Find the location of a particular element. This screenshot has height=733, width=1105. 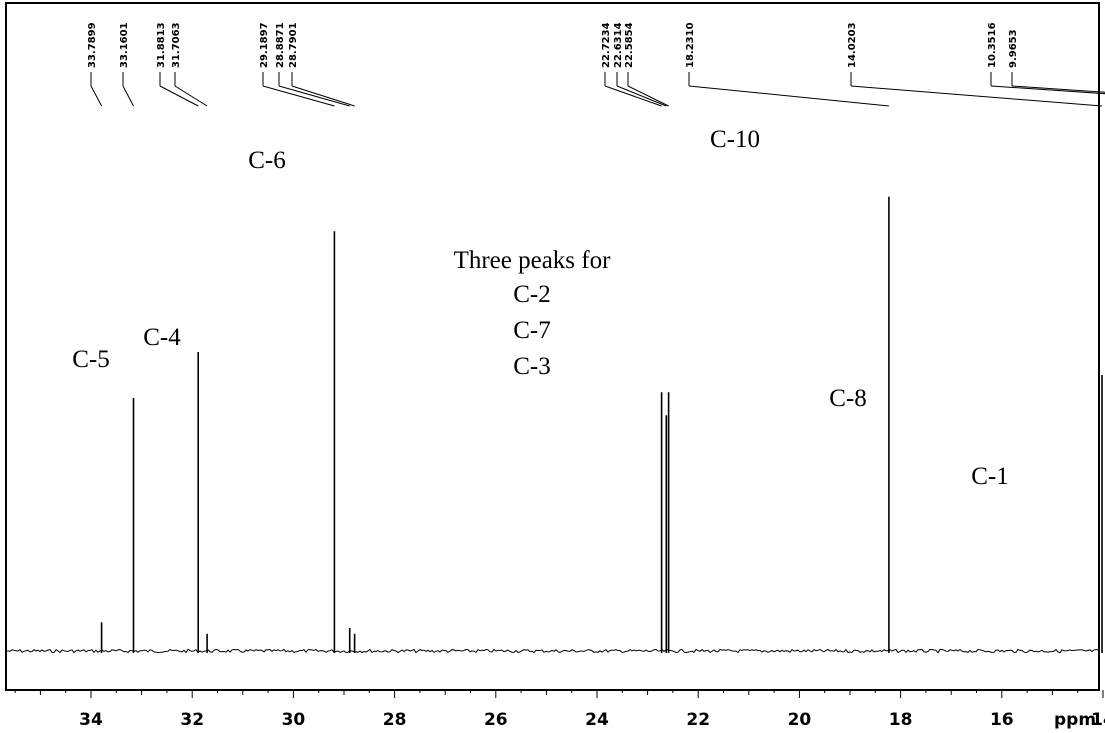

shift-value-label: 10.3516 is located at coordinates (992, 45).